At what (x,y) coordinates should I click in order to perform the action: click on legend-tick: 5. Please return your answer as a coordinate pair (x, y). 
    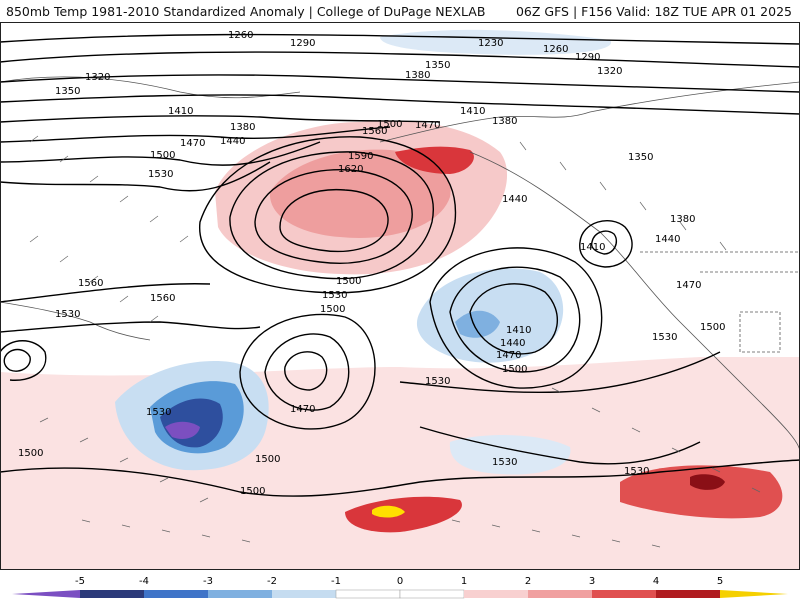
    Looking at the image, I should click on (720, 581).